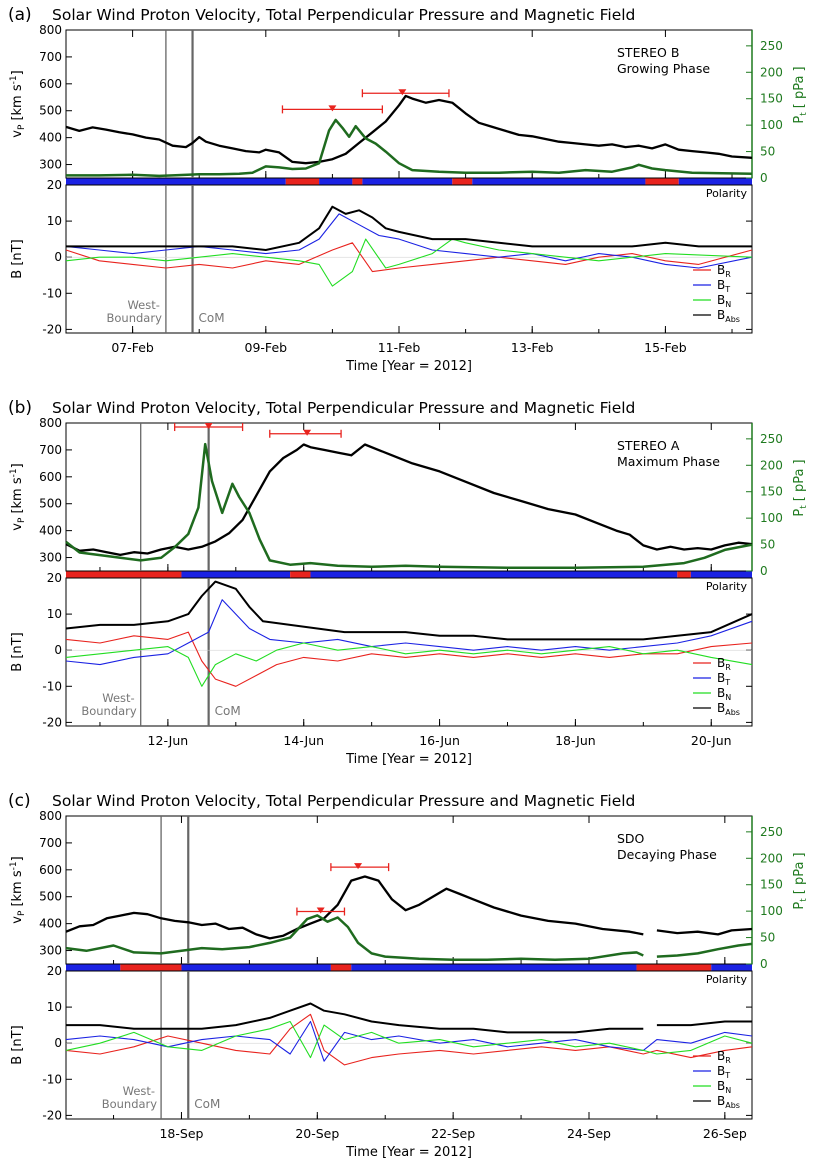  Describe the element at coordinates (711, 740) in the screenshot. I see `x-tick-label: 20-Jun` at that location.